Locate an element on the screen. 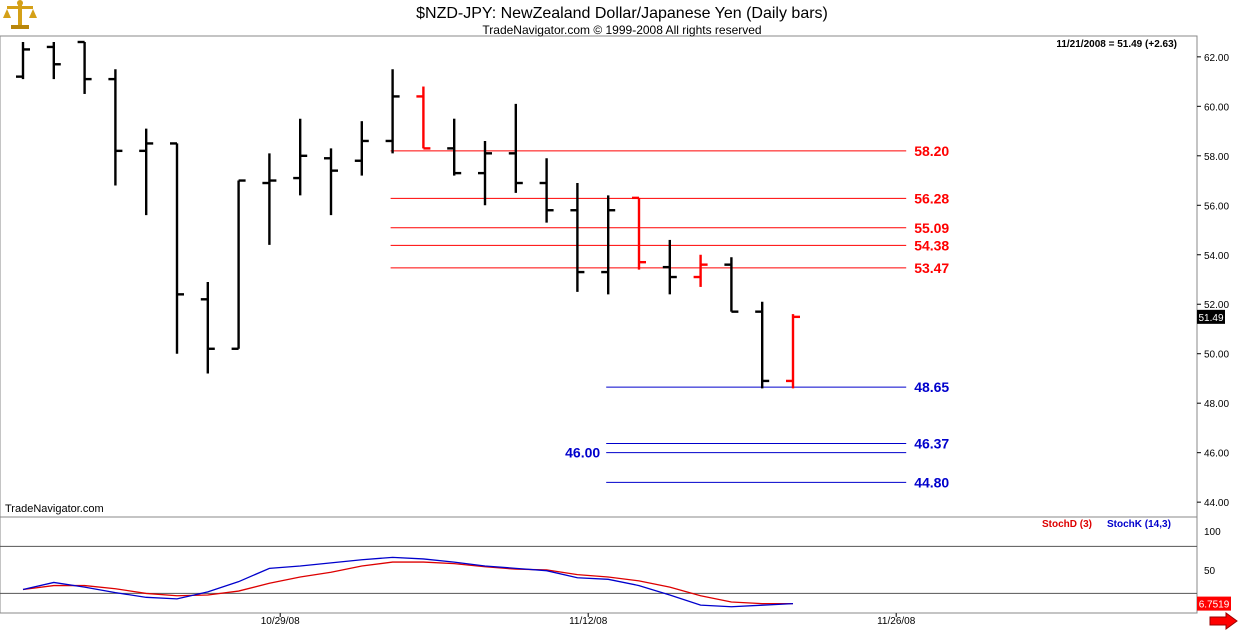  level-label: 46.00 is located at coordinates (582, 453).